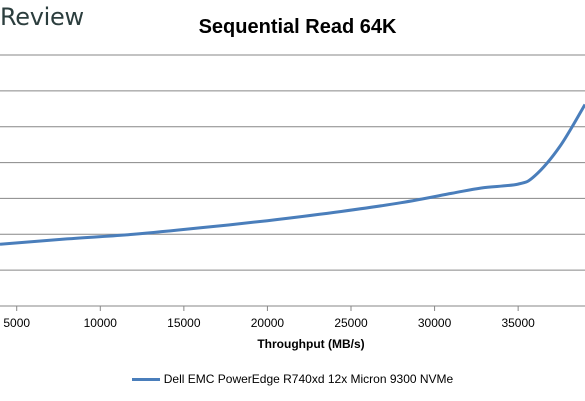  I want to click on x-tick-label-6: 35000, so click(518, 323).